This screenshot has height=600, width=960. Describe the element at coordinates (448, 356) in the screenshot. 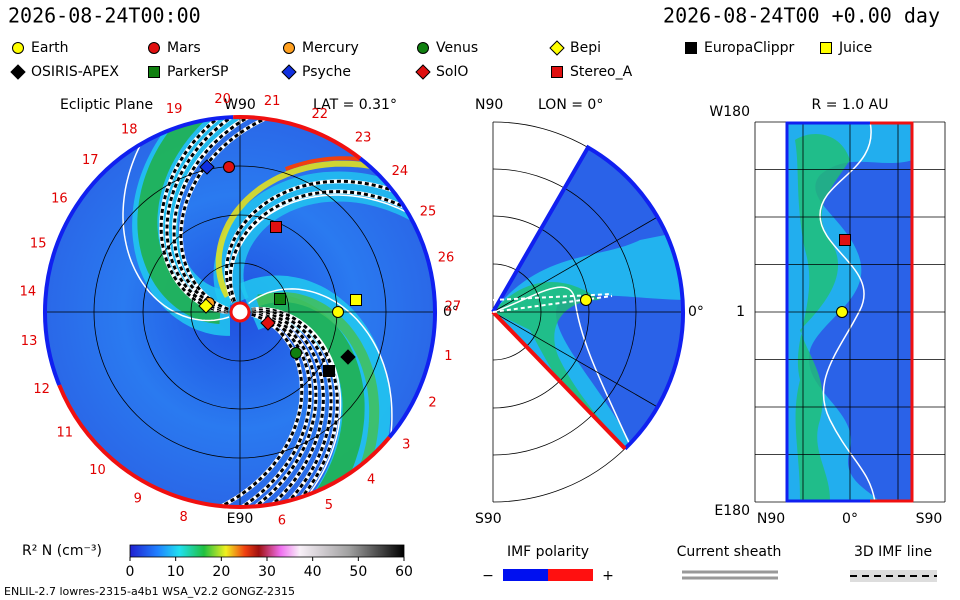

I see `longitude-label: 1` at that location.